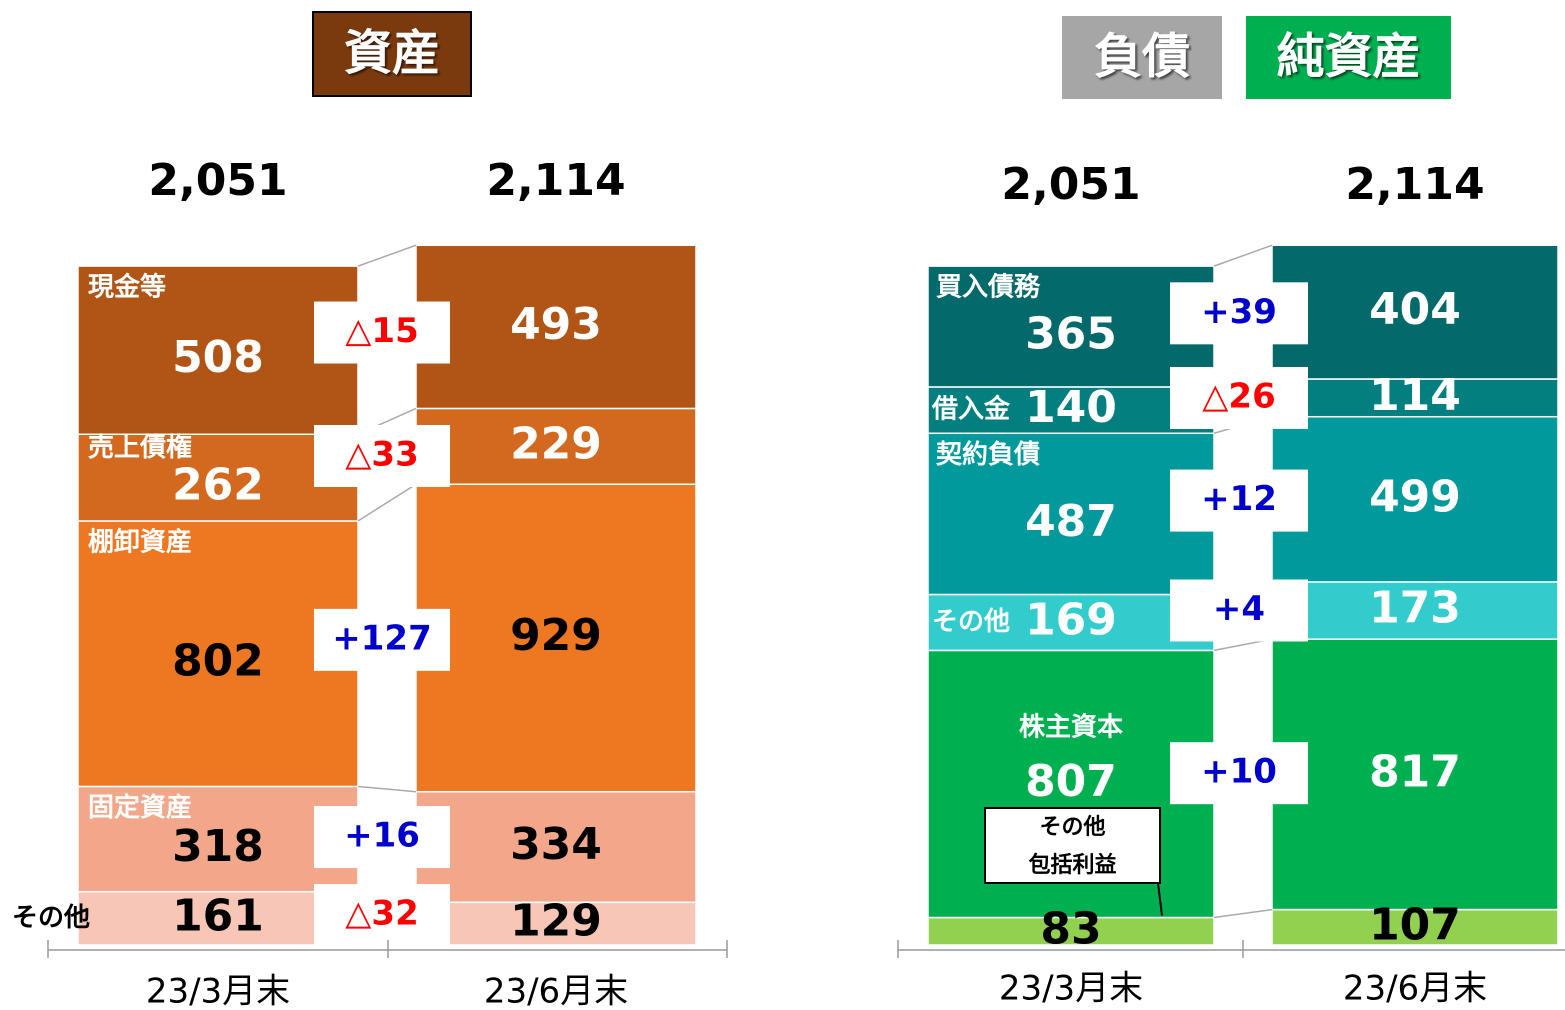  I want to click on change-label: +39, so click(1239, 312).